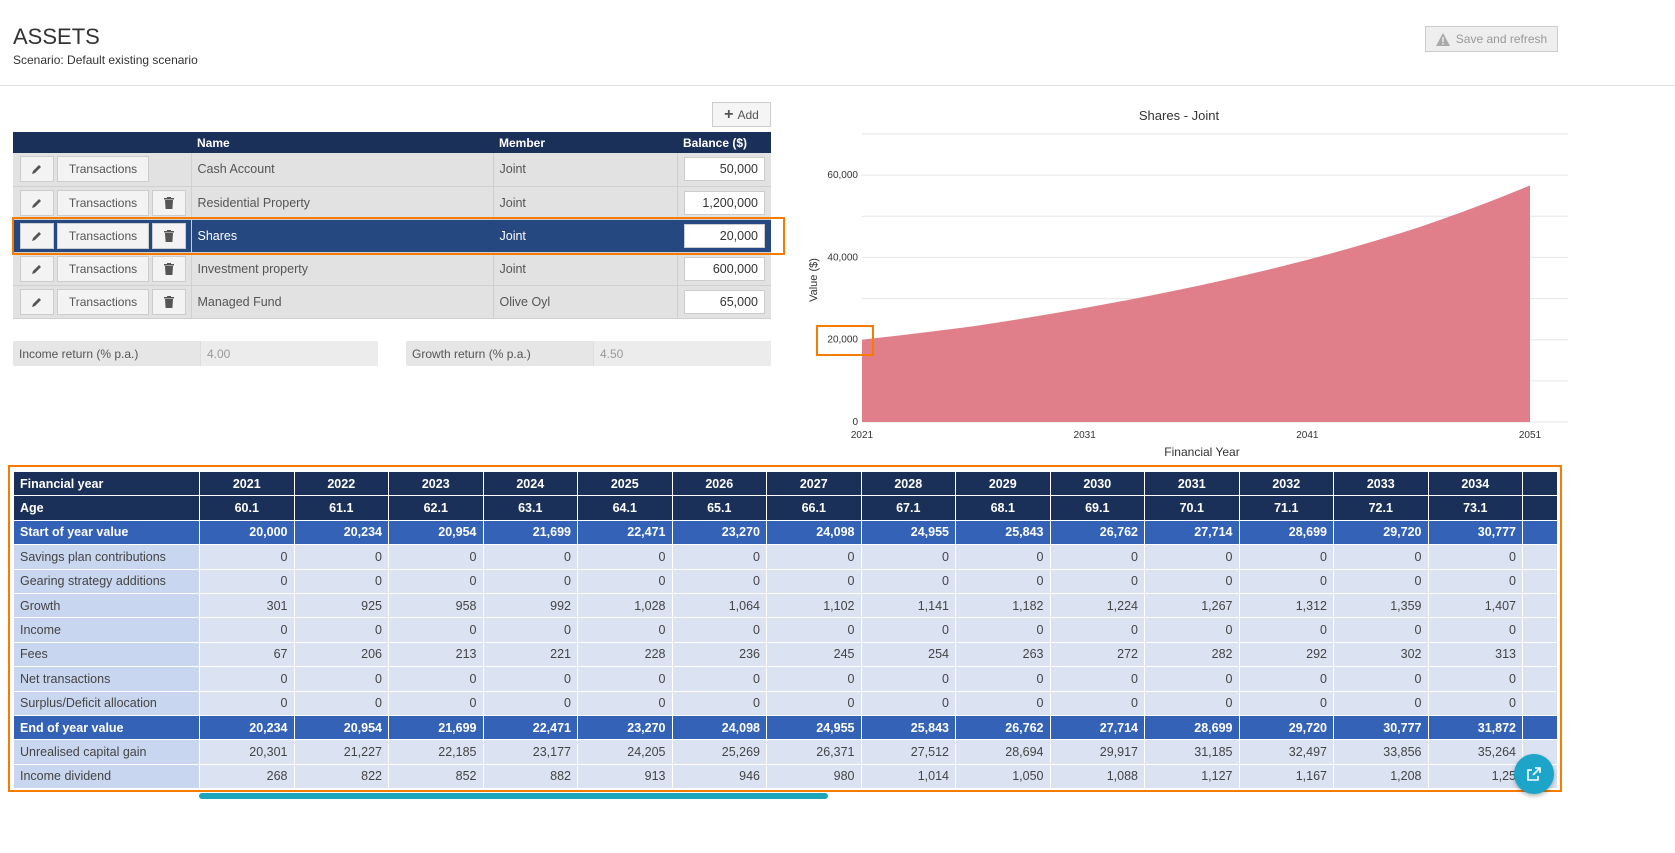  Describe the element at coordinates (1475, 605) in the screenshot. I see `cell: 1,407` at that location.